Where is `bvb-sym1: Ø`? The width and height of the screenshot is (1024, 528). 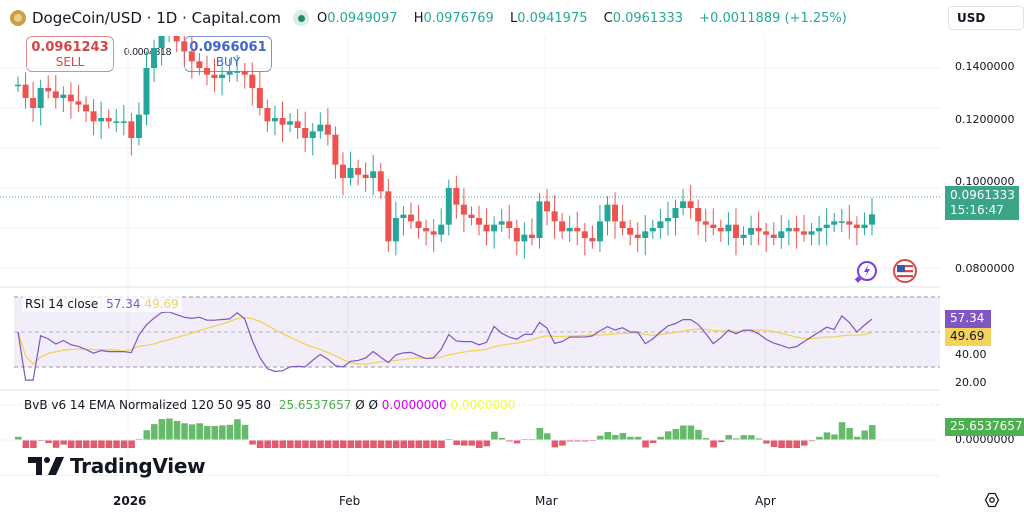 bvb-sym1: Ø is located at coordinates (360, 405).